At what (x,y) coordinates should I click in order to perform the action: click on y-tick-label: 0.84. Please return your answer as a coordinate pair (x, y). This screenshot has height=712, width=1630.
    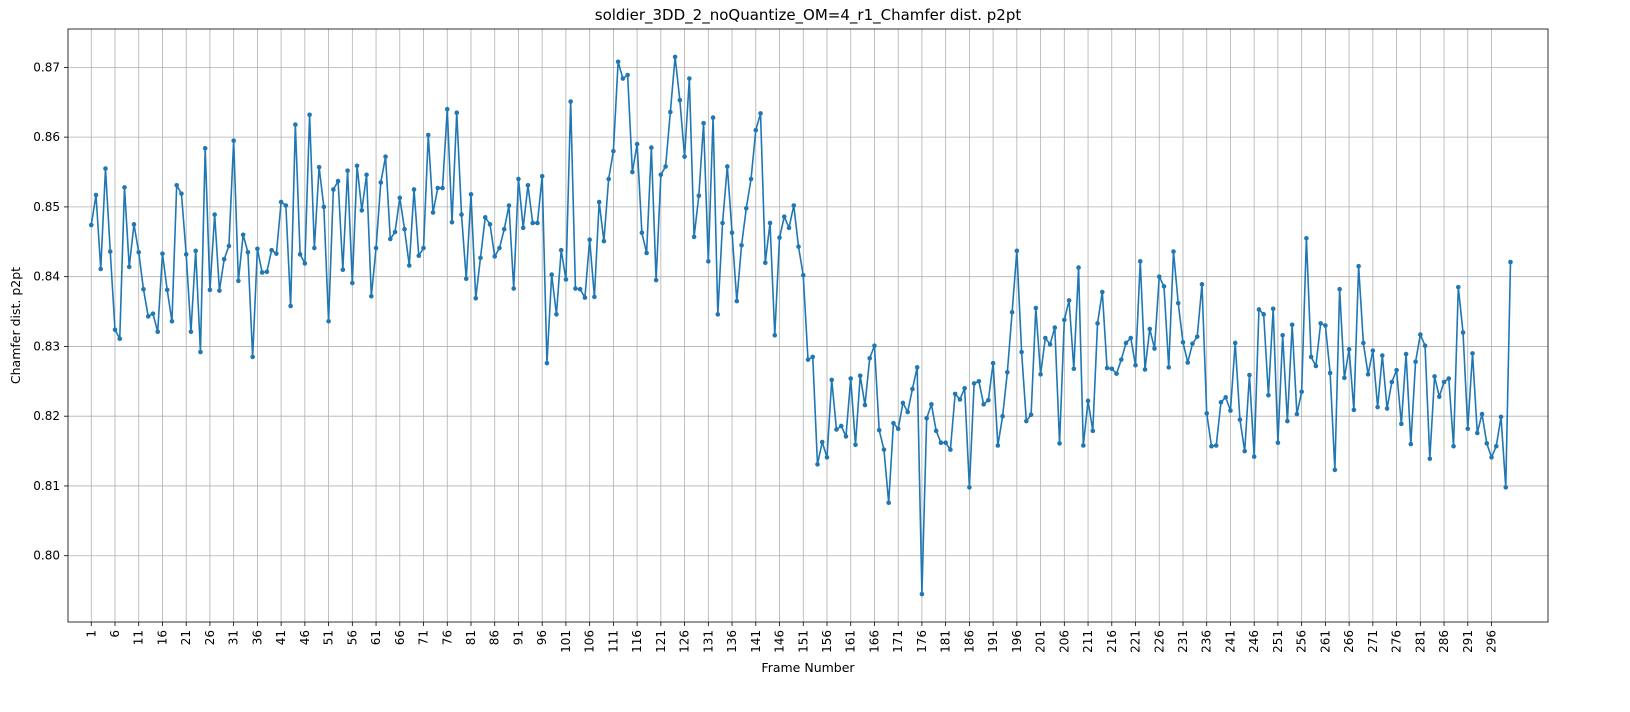
    Looking at the image, I should click on (46, 277).